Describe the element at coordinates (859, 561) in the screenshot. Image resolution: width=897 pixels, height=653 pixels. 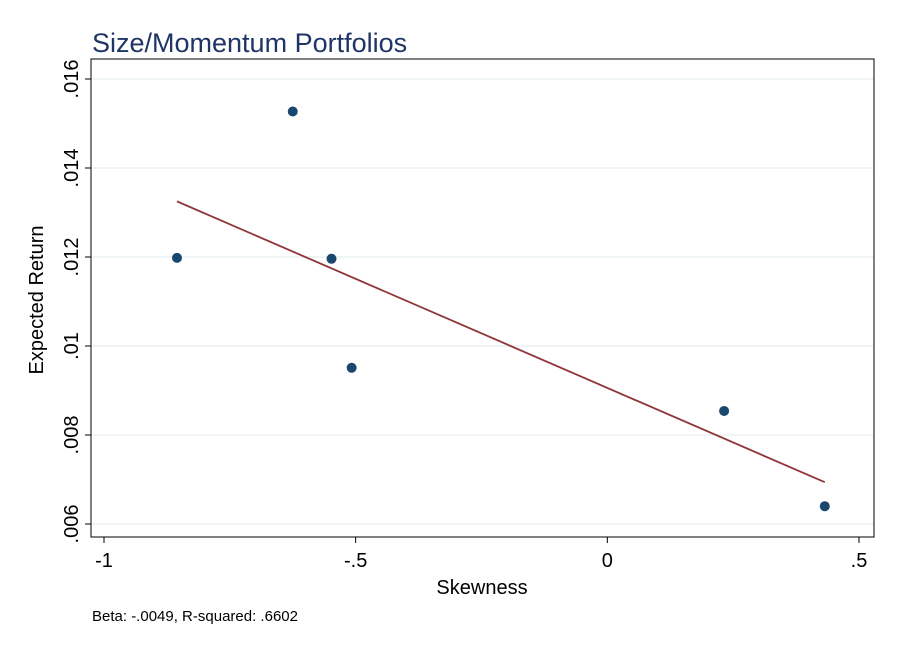
I see `x-tick-label: .5` at that location.